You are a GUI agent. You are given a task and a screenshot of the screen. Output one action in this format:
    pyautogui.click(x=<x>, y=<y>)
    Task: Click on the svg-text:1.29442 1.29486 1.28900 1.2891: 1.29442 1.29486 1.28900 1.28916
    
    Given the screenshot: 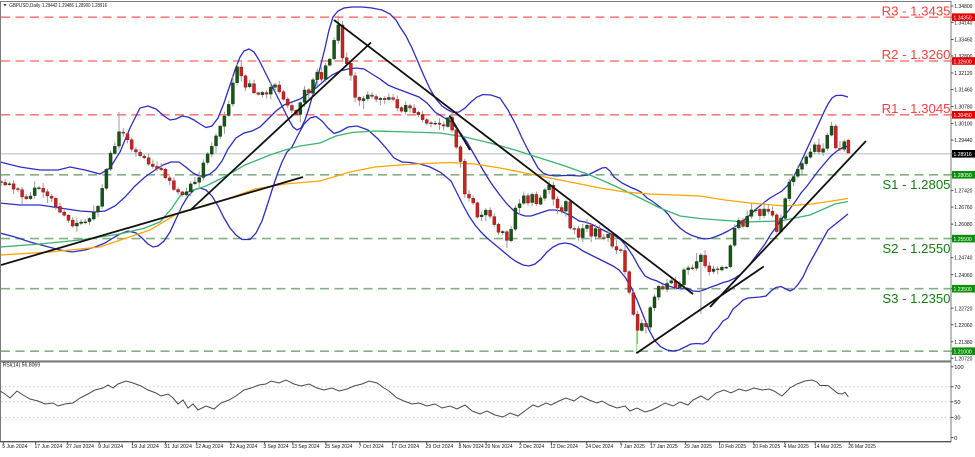 What is the action you would take?
    pyautogui.click(x=74, y=6)
    